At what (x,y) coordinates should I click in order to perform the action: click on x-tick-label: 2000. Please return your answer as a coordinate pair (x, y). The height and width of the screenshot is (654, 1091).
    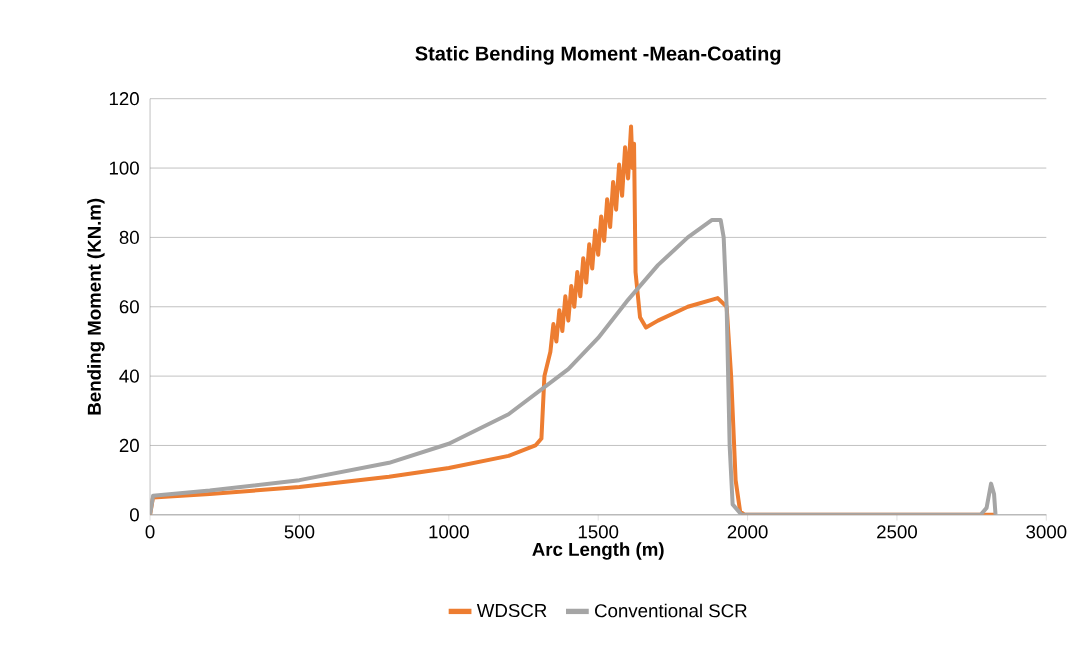
    Looking at the image, I should click on (747, 532).